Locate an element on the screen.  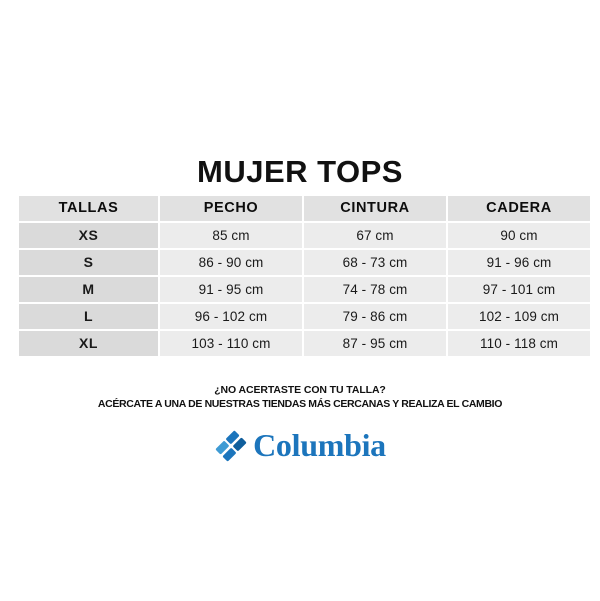
table-row: XS 85 cm 67 cm 90 cm is located at coordinates (304, 235).